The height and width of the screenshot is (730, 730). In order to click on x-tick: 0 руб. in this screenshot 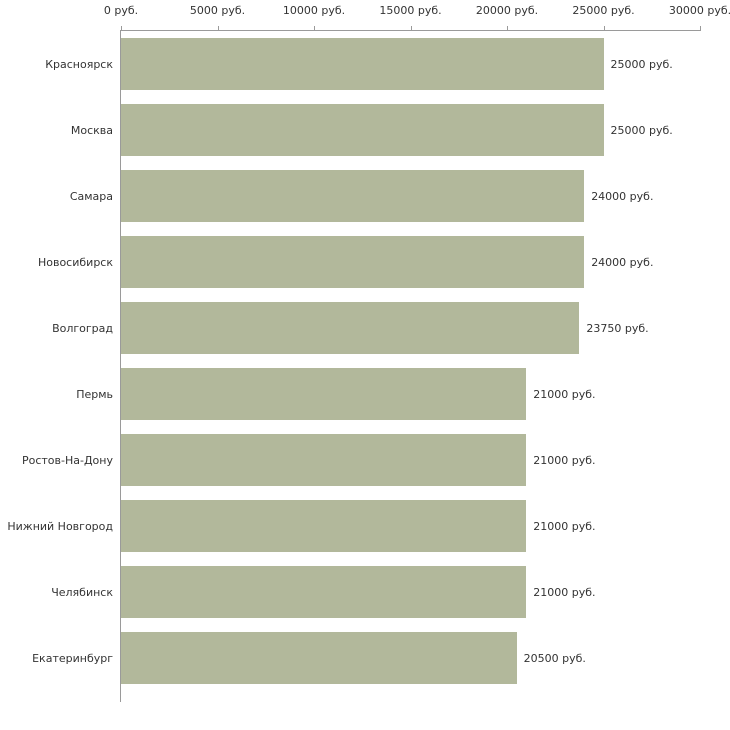, I will do `click(121, 17)`.